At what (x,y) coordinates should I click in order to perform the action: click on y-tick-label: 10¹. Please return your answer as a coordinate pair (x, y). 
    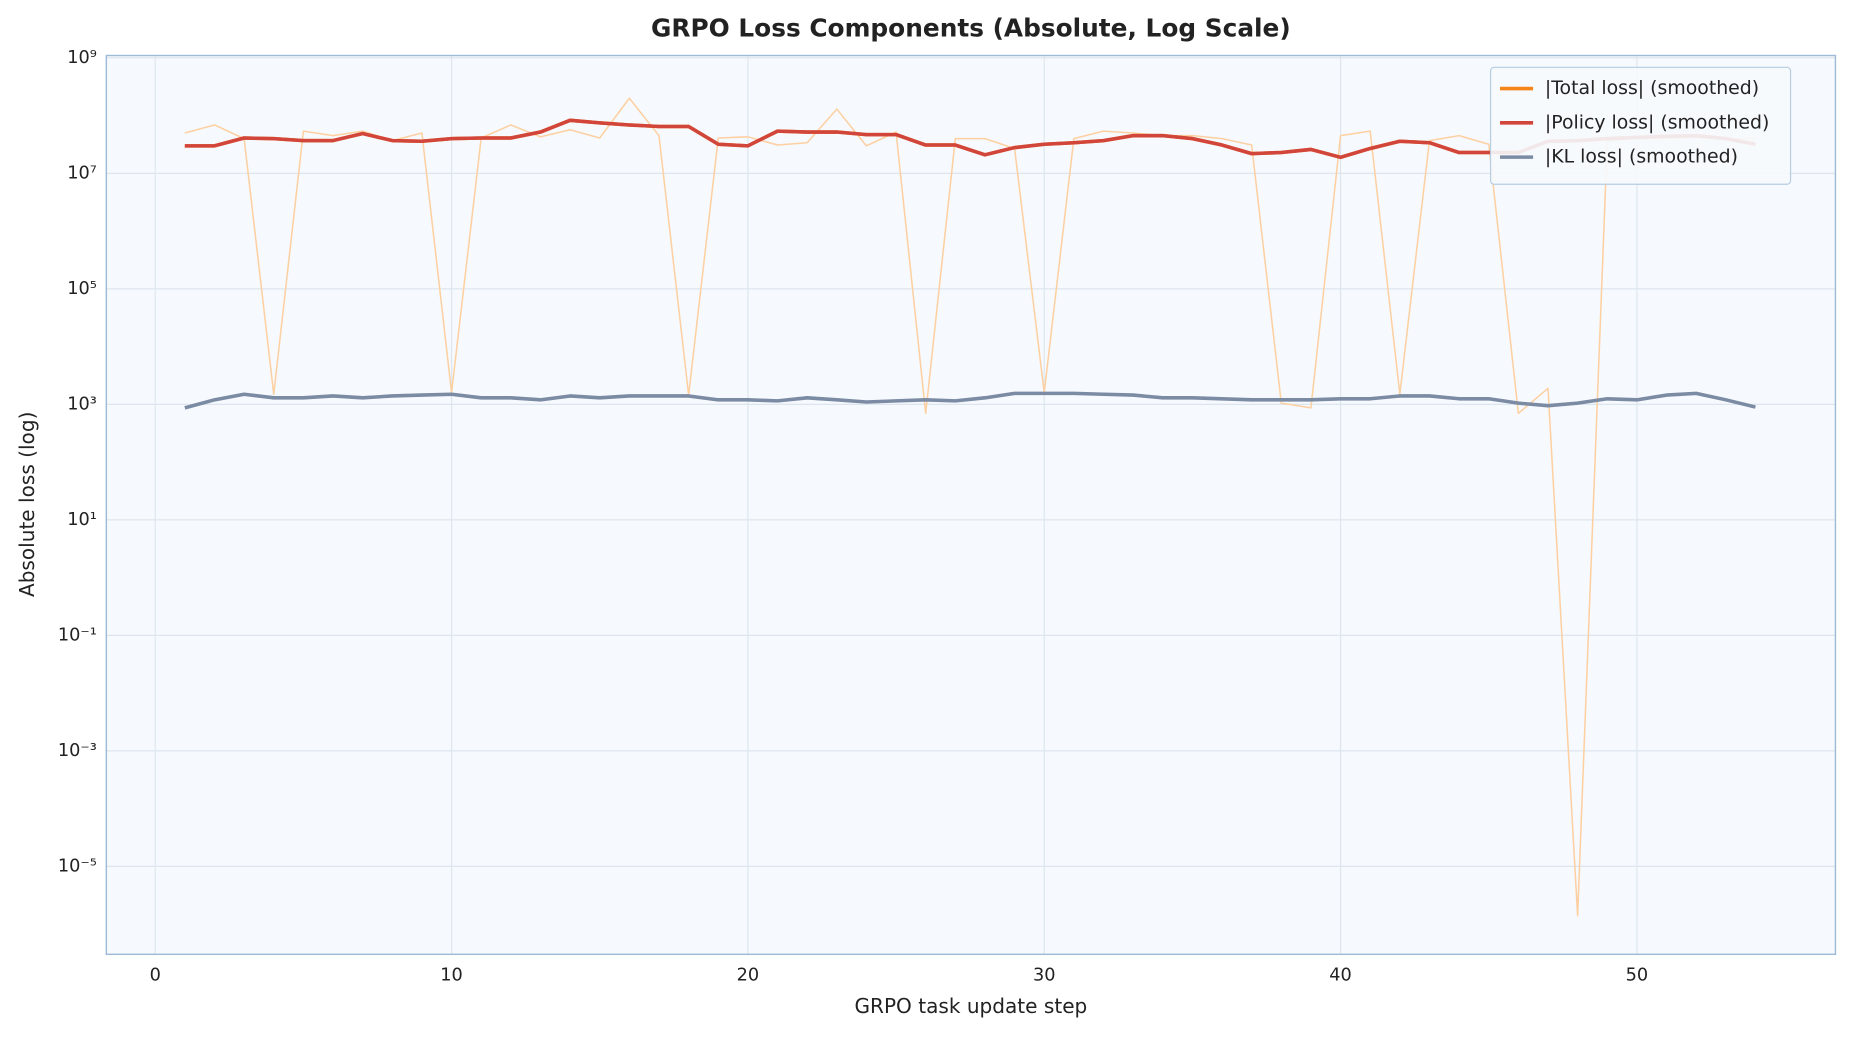
    Looking at the image, I should click on (82, 520).